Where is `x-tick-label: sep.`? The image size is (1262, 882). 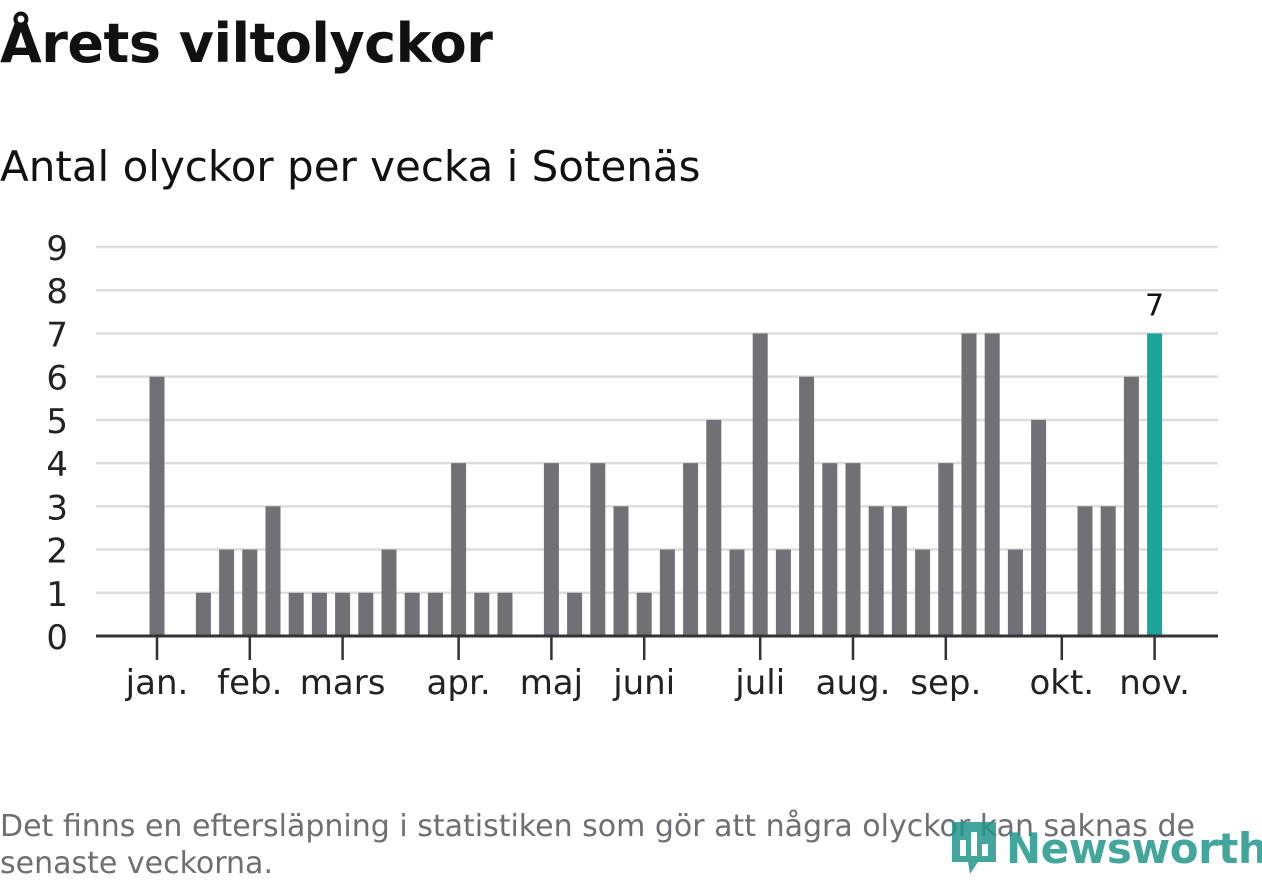
x-tick-label: sep. is located at coordinates (945, 683).